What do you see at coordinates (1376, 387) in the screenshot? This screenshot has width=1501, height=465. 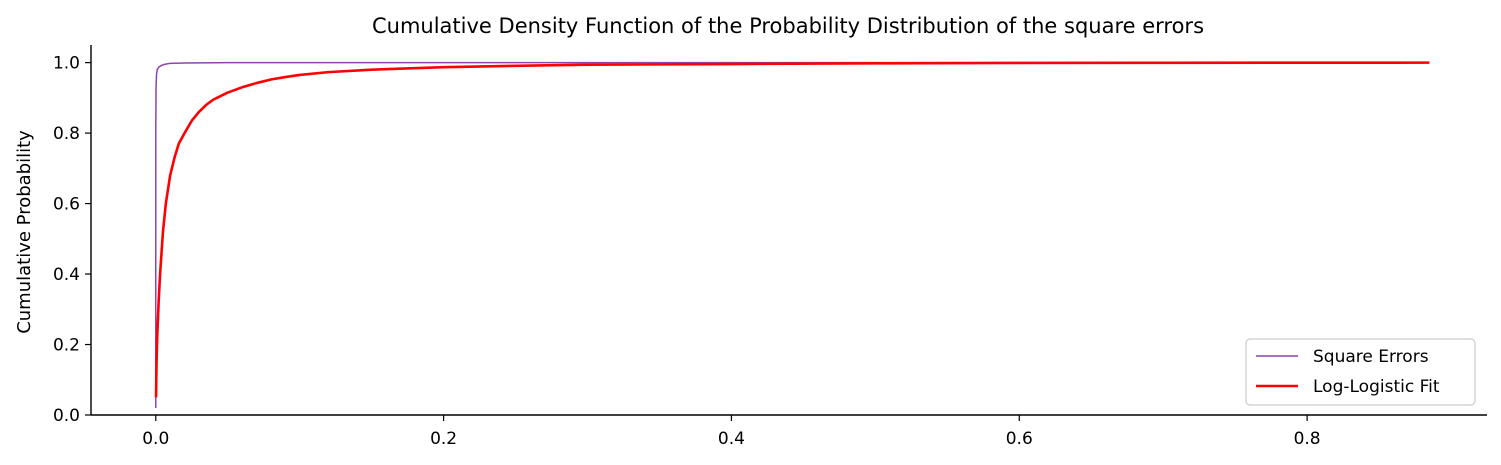 I see `legend-label-log-logistic-fit: Log-Logistic Fit` at bounding box center [1376, 387].